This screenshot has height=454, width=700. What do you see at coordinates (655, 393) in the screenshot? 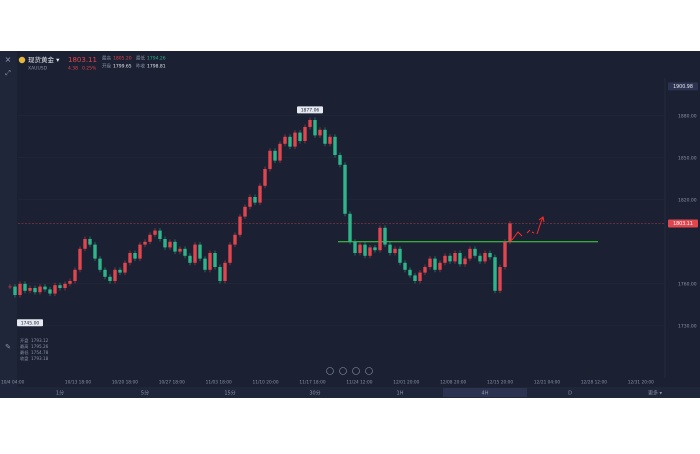
I see `timeframe: 更多 ▾` at bounding box center [655, 393].